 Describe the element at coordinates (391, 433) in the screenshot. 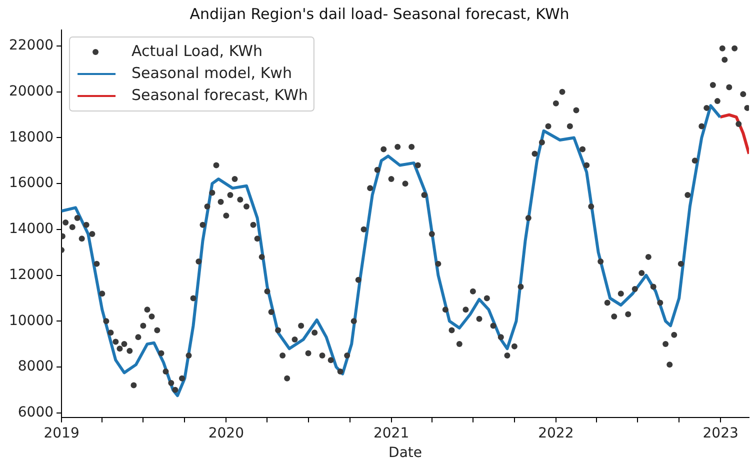

I see `x-tick-label: 2021` at that location.